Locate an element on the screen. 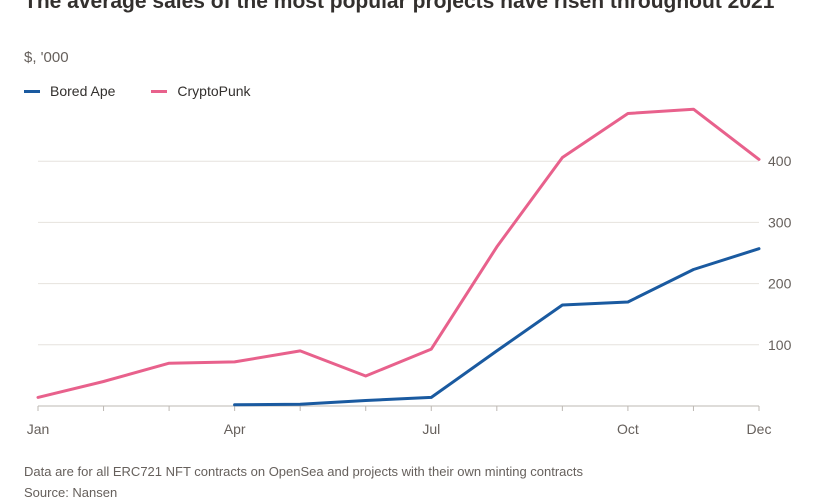 The height and width of the screenshot is (502, 822). chart-legend: Bored Ape CryptoPunk is located at coordinates (155, 91).